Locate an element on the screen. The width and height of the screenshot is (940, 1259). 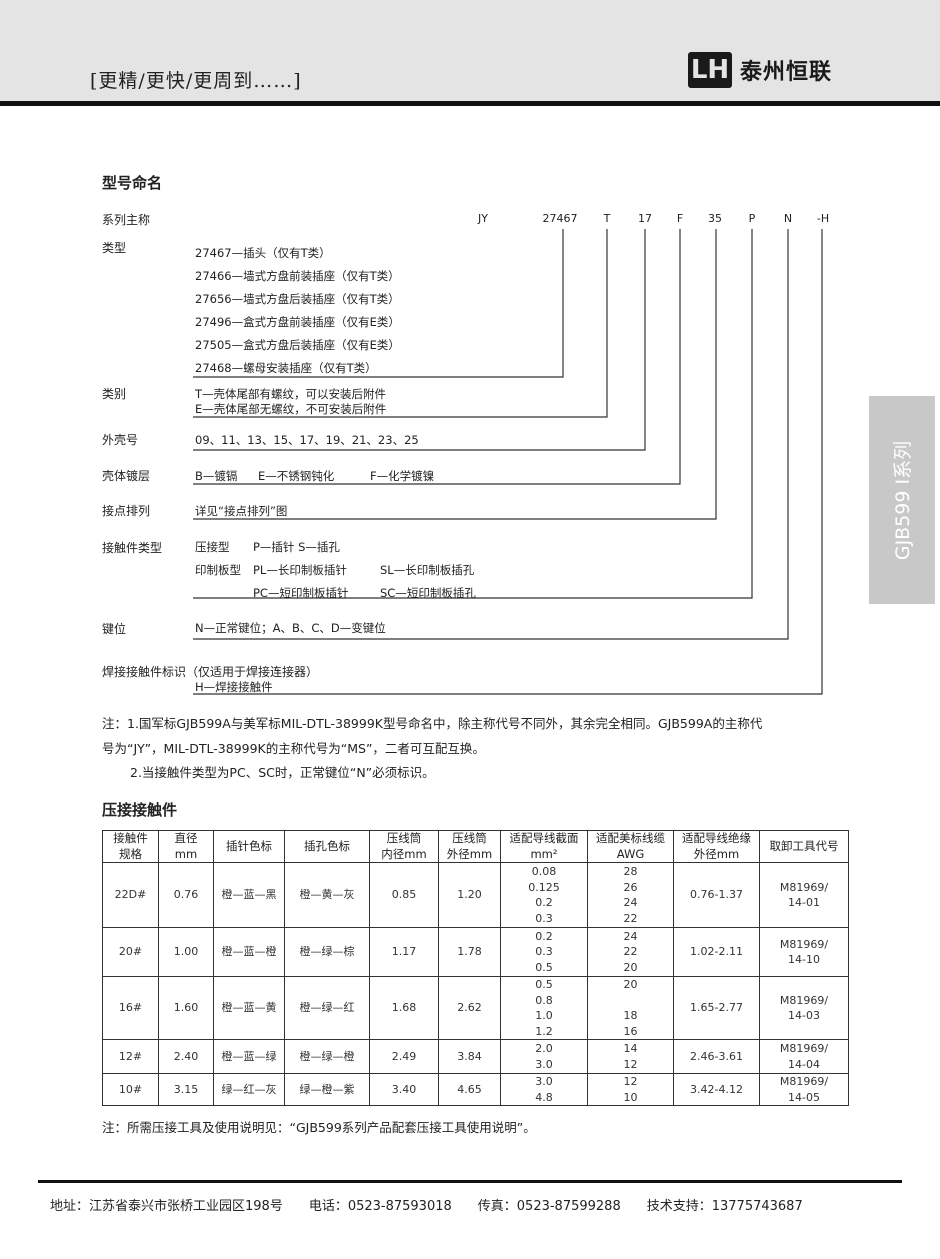
cell-line: 28 is located at coordinates (630, 871).